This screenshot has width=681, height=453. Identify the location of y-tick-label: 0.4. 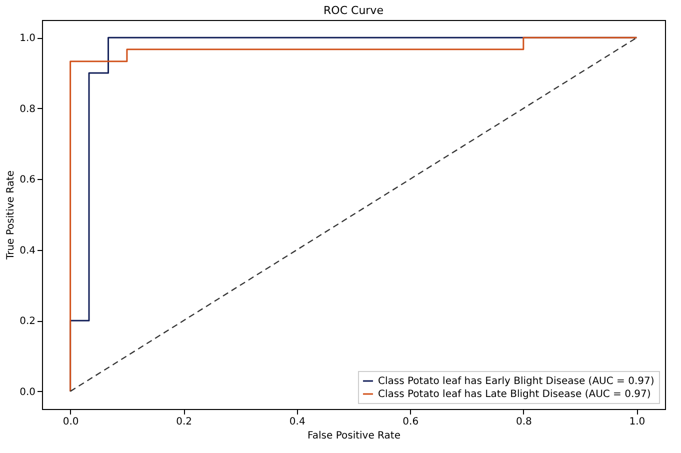
(28, 250).